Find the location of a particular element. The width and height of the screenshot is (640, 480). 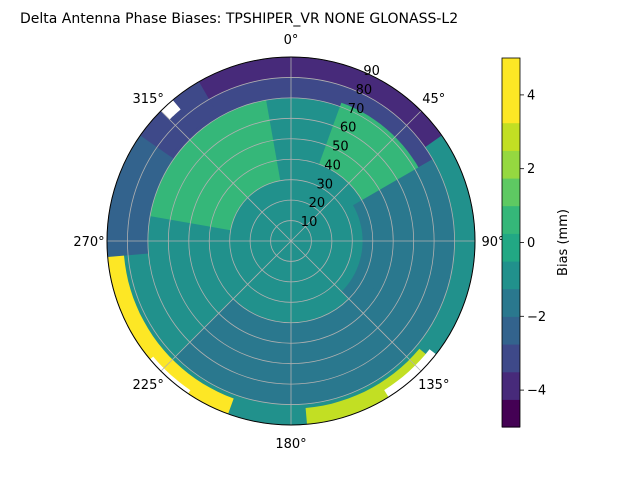

azimuth-tick-label: 45° is located at coordinates (433, 99).